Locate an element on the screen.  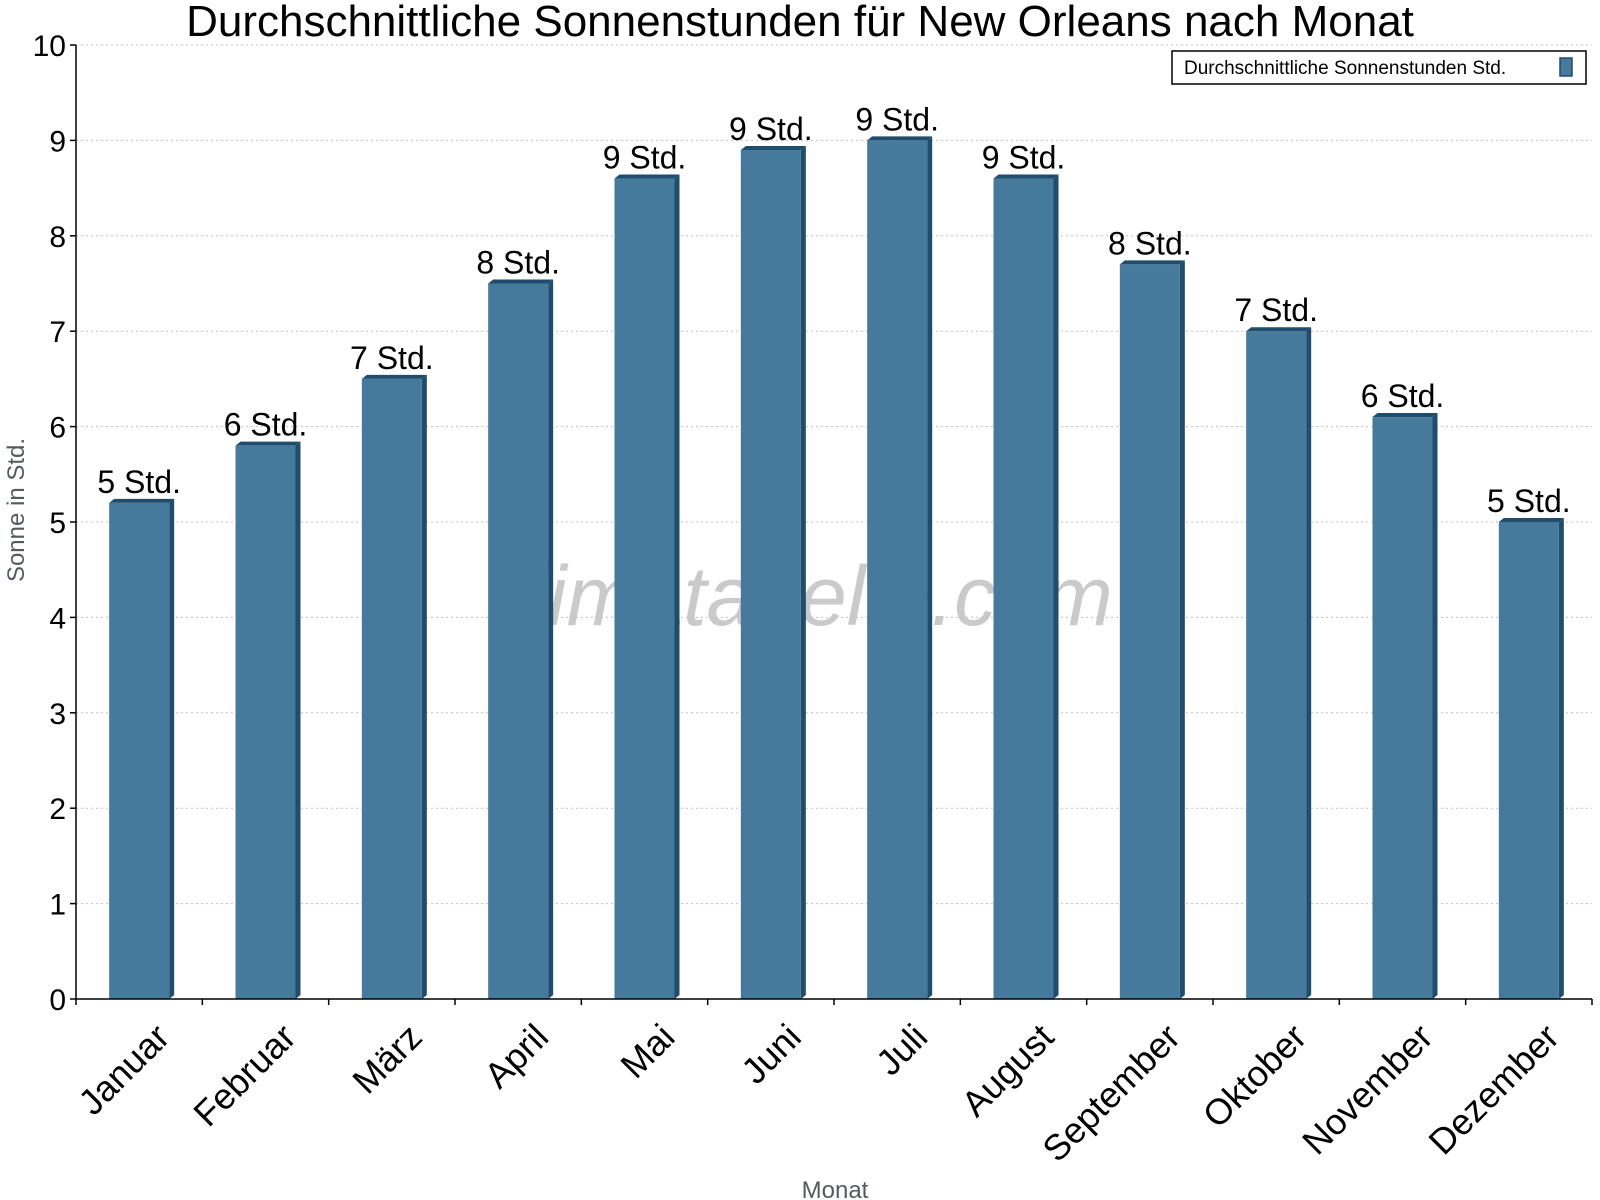
legend-box is located at coordinates (1379, 67).